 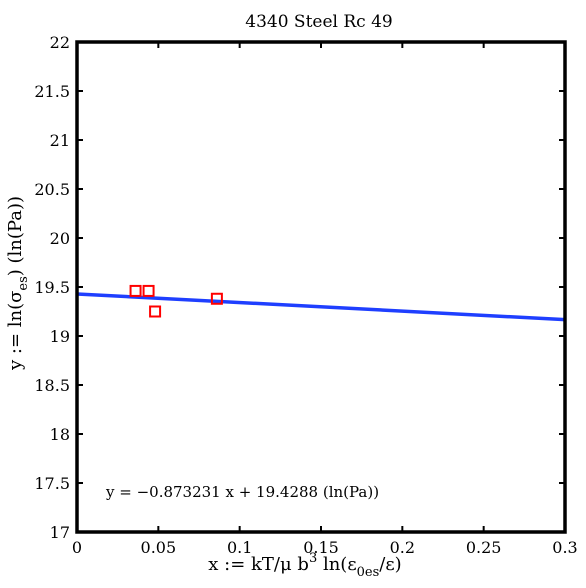 I want to click on x-tick-label: 0.15, so click(x=321, y=547).